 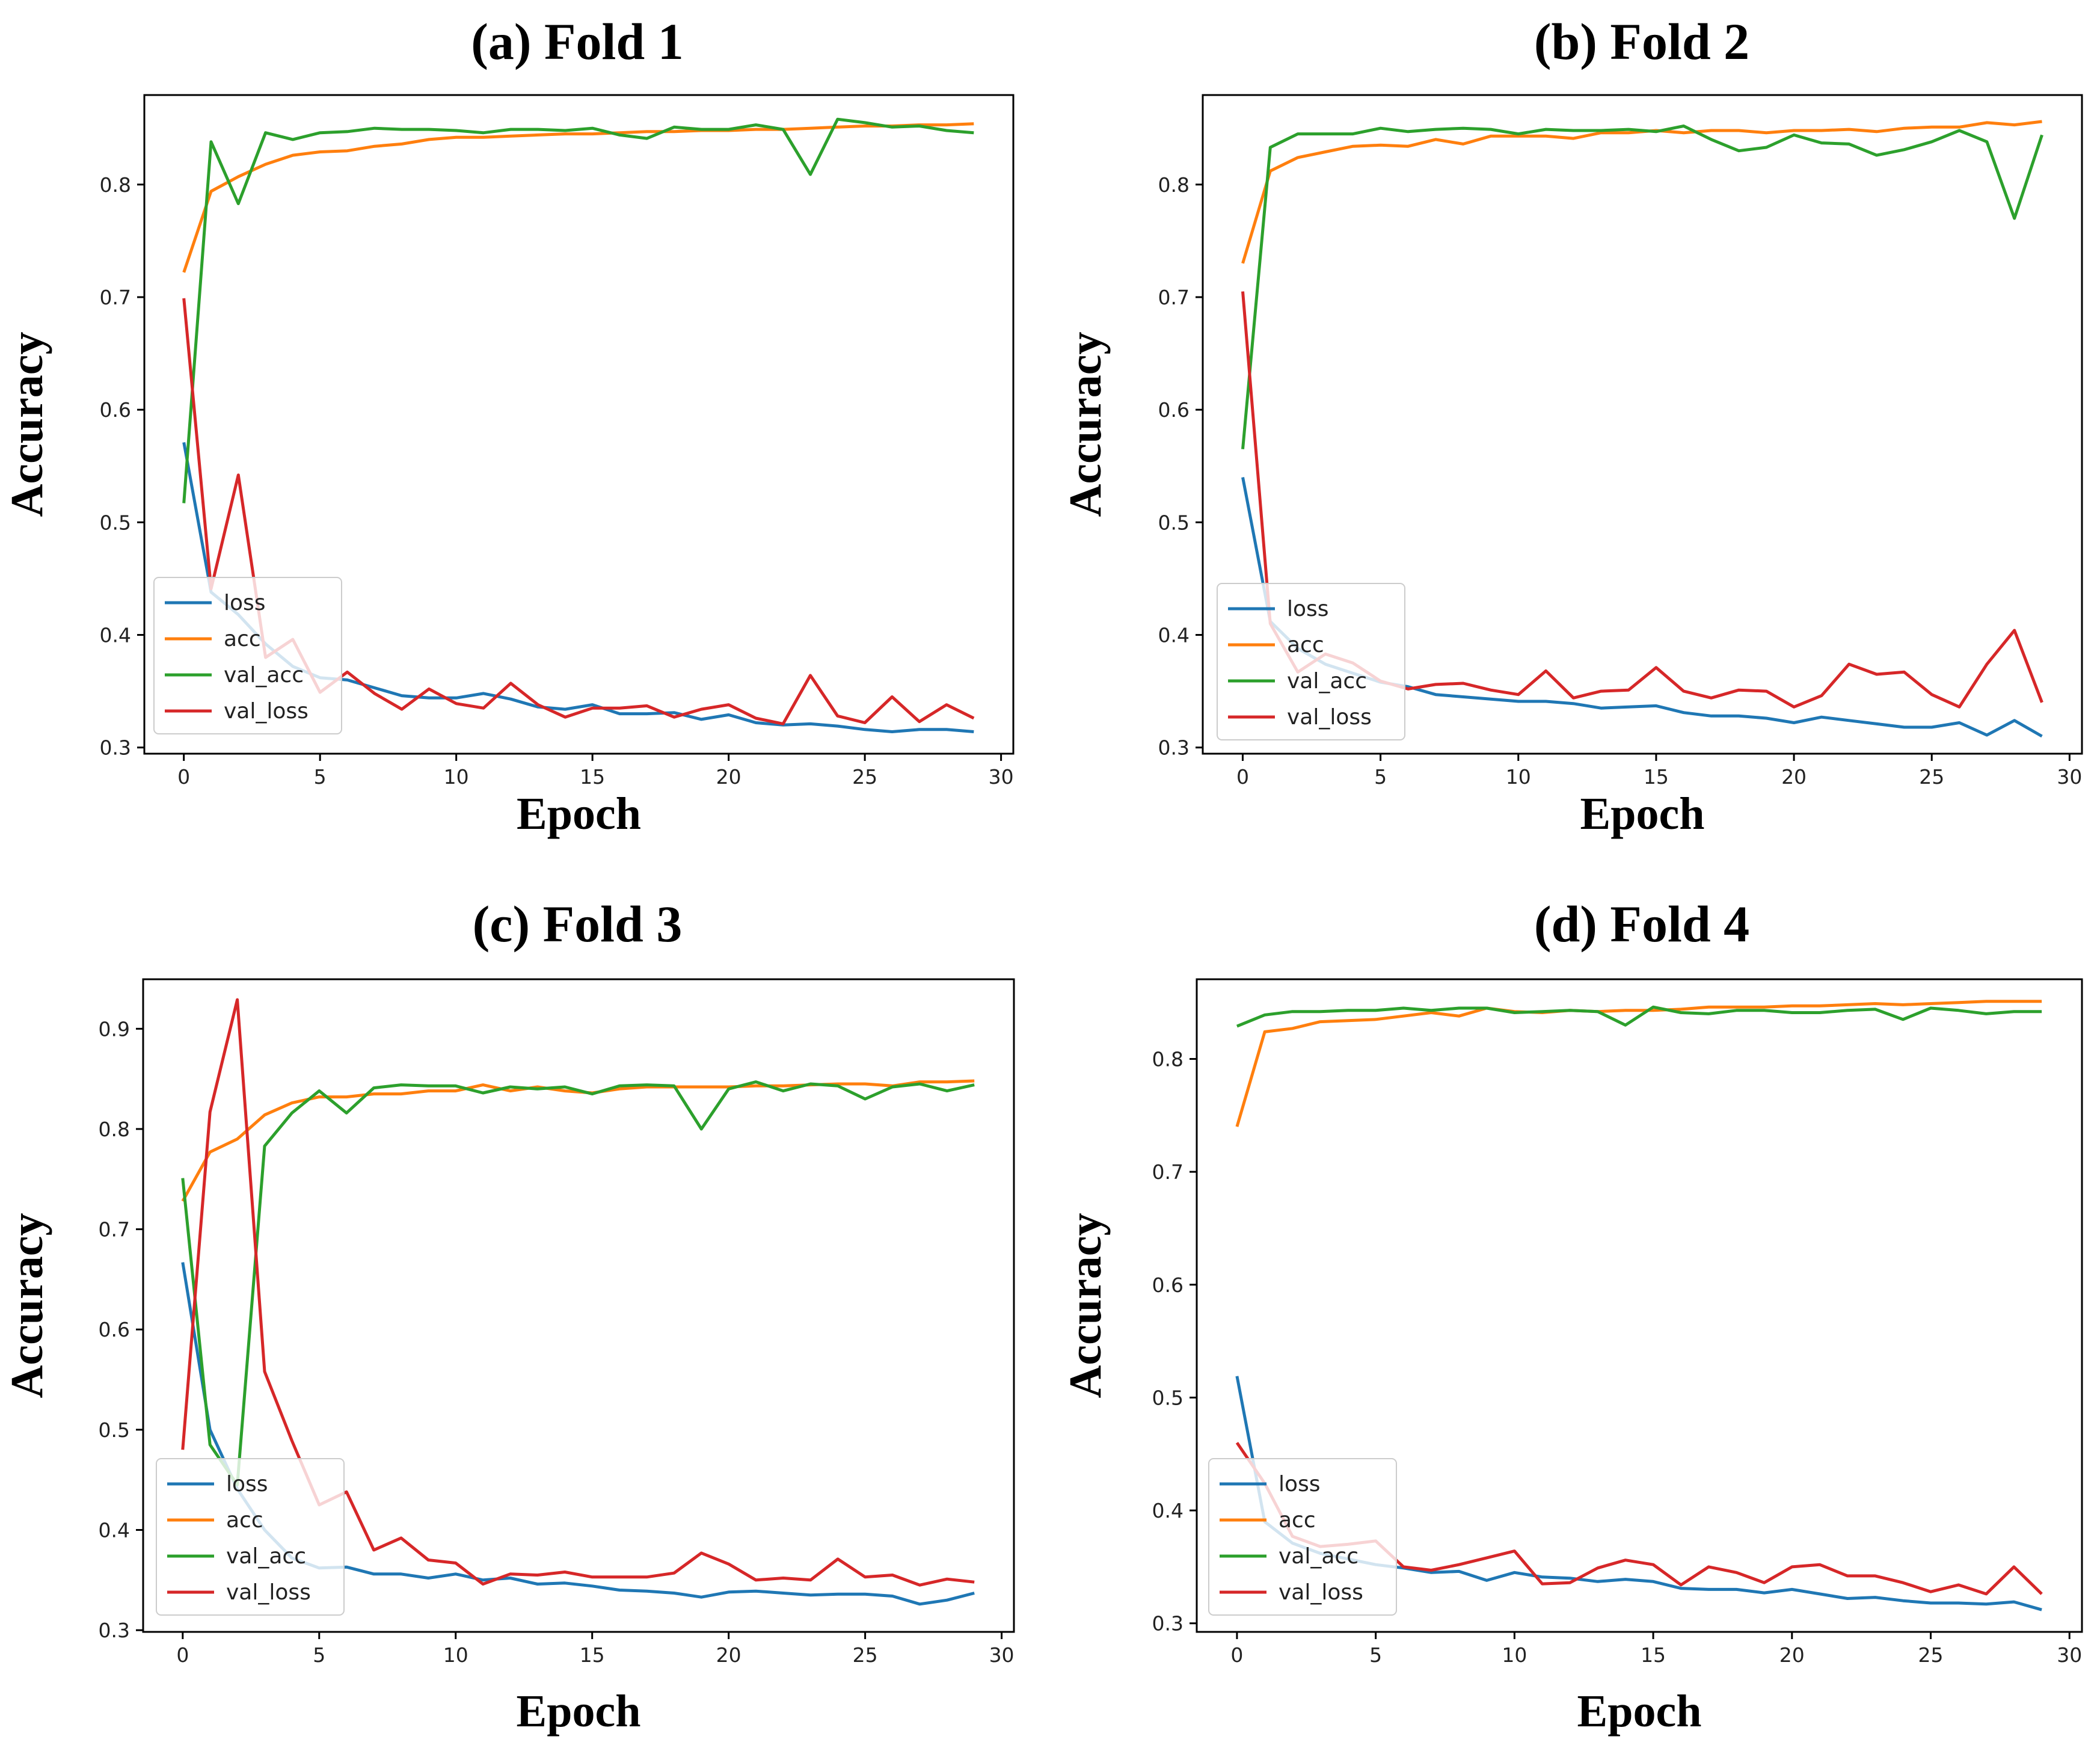 I want to click on y-tick-label: 0.9, so click(x=114, y=1029).